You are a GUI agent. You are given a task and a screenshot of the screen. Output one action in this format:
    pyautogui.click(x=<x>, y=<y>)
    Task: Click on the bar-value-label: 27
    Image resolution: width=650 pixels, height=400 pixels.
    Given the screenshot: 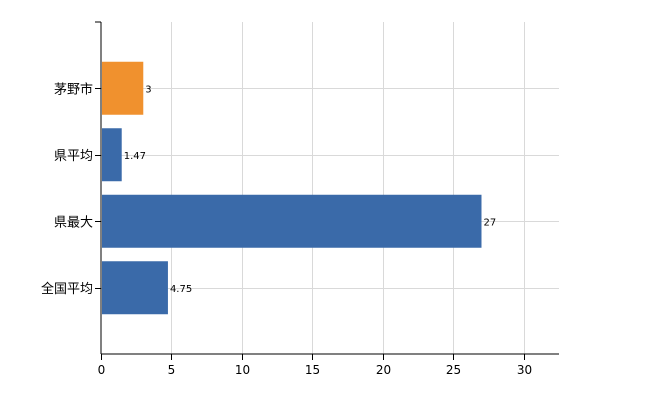 What is the action you would take?
    pyautogui.click(x=489, y=222)
    